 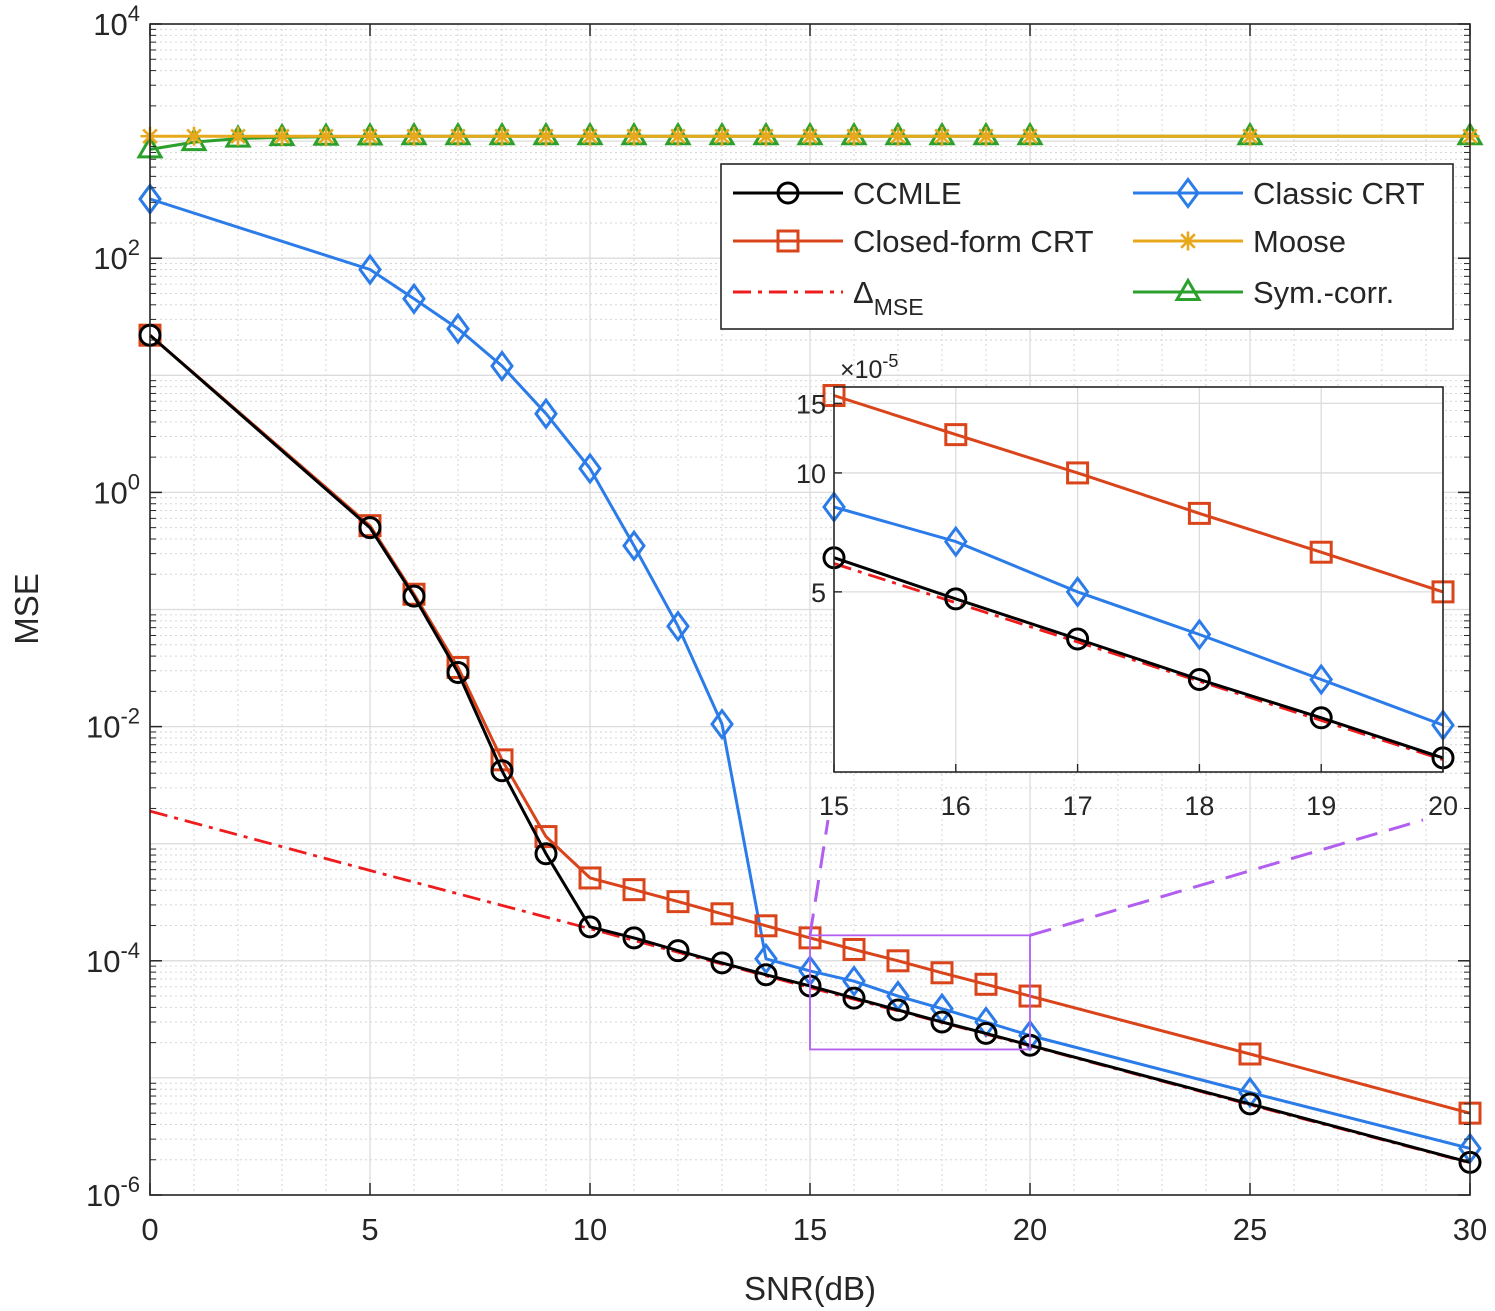 I want to click on legend-item-mse: ΔMSE, so click(x=828, y=297).